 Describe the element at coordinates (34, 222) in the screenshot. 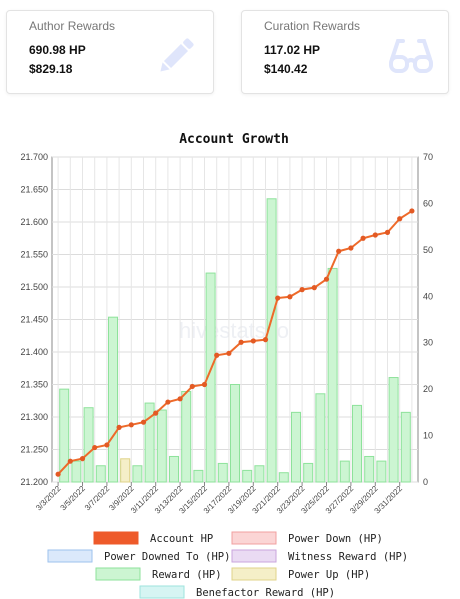

I see `y-left-tick-label: 21.600` at that location.